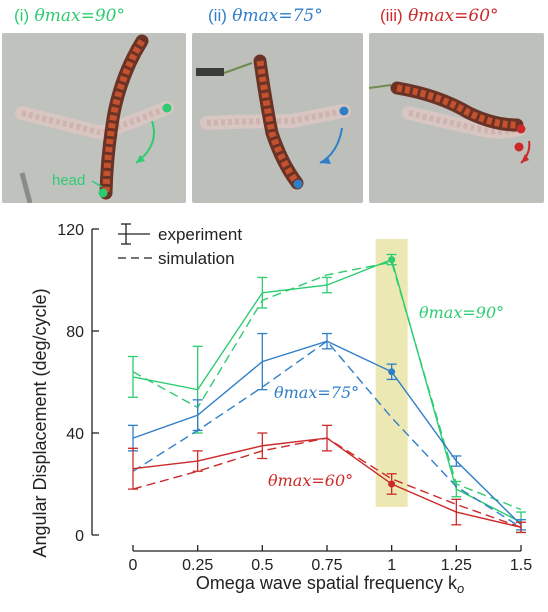 This screenshot has height=612, width=548. What do you see at coordinates (456, 118) in the screenshot?
I see `robot-photo-iii` at bounding box center [456, 118].